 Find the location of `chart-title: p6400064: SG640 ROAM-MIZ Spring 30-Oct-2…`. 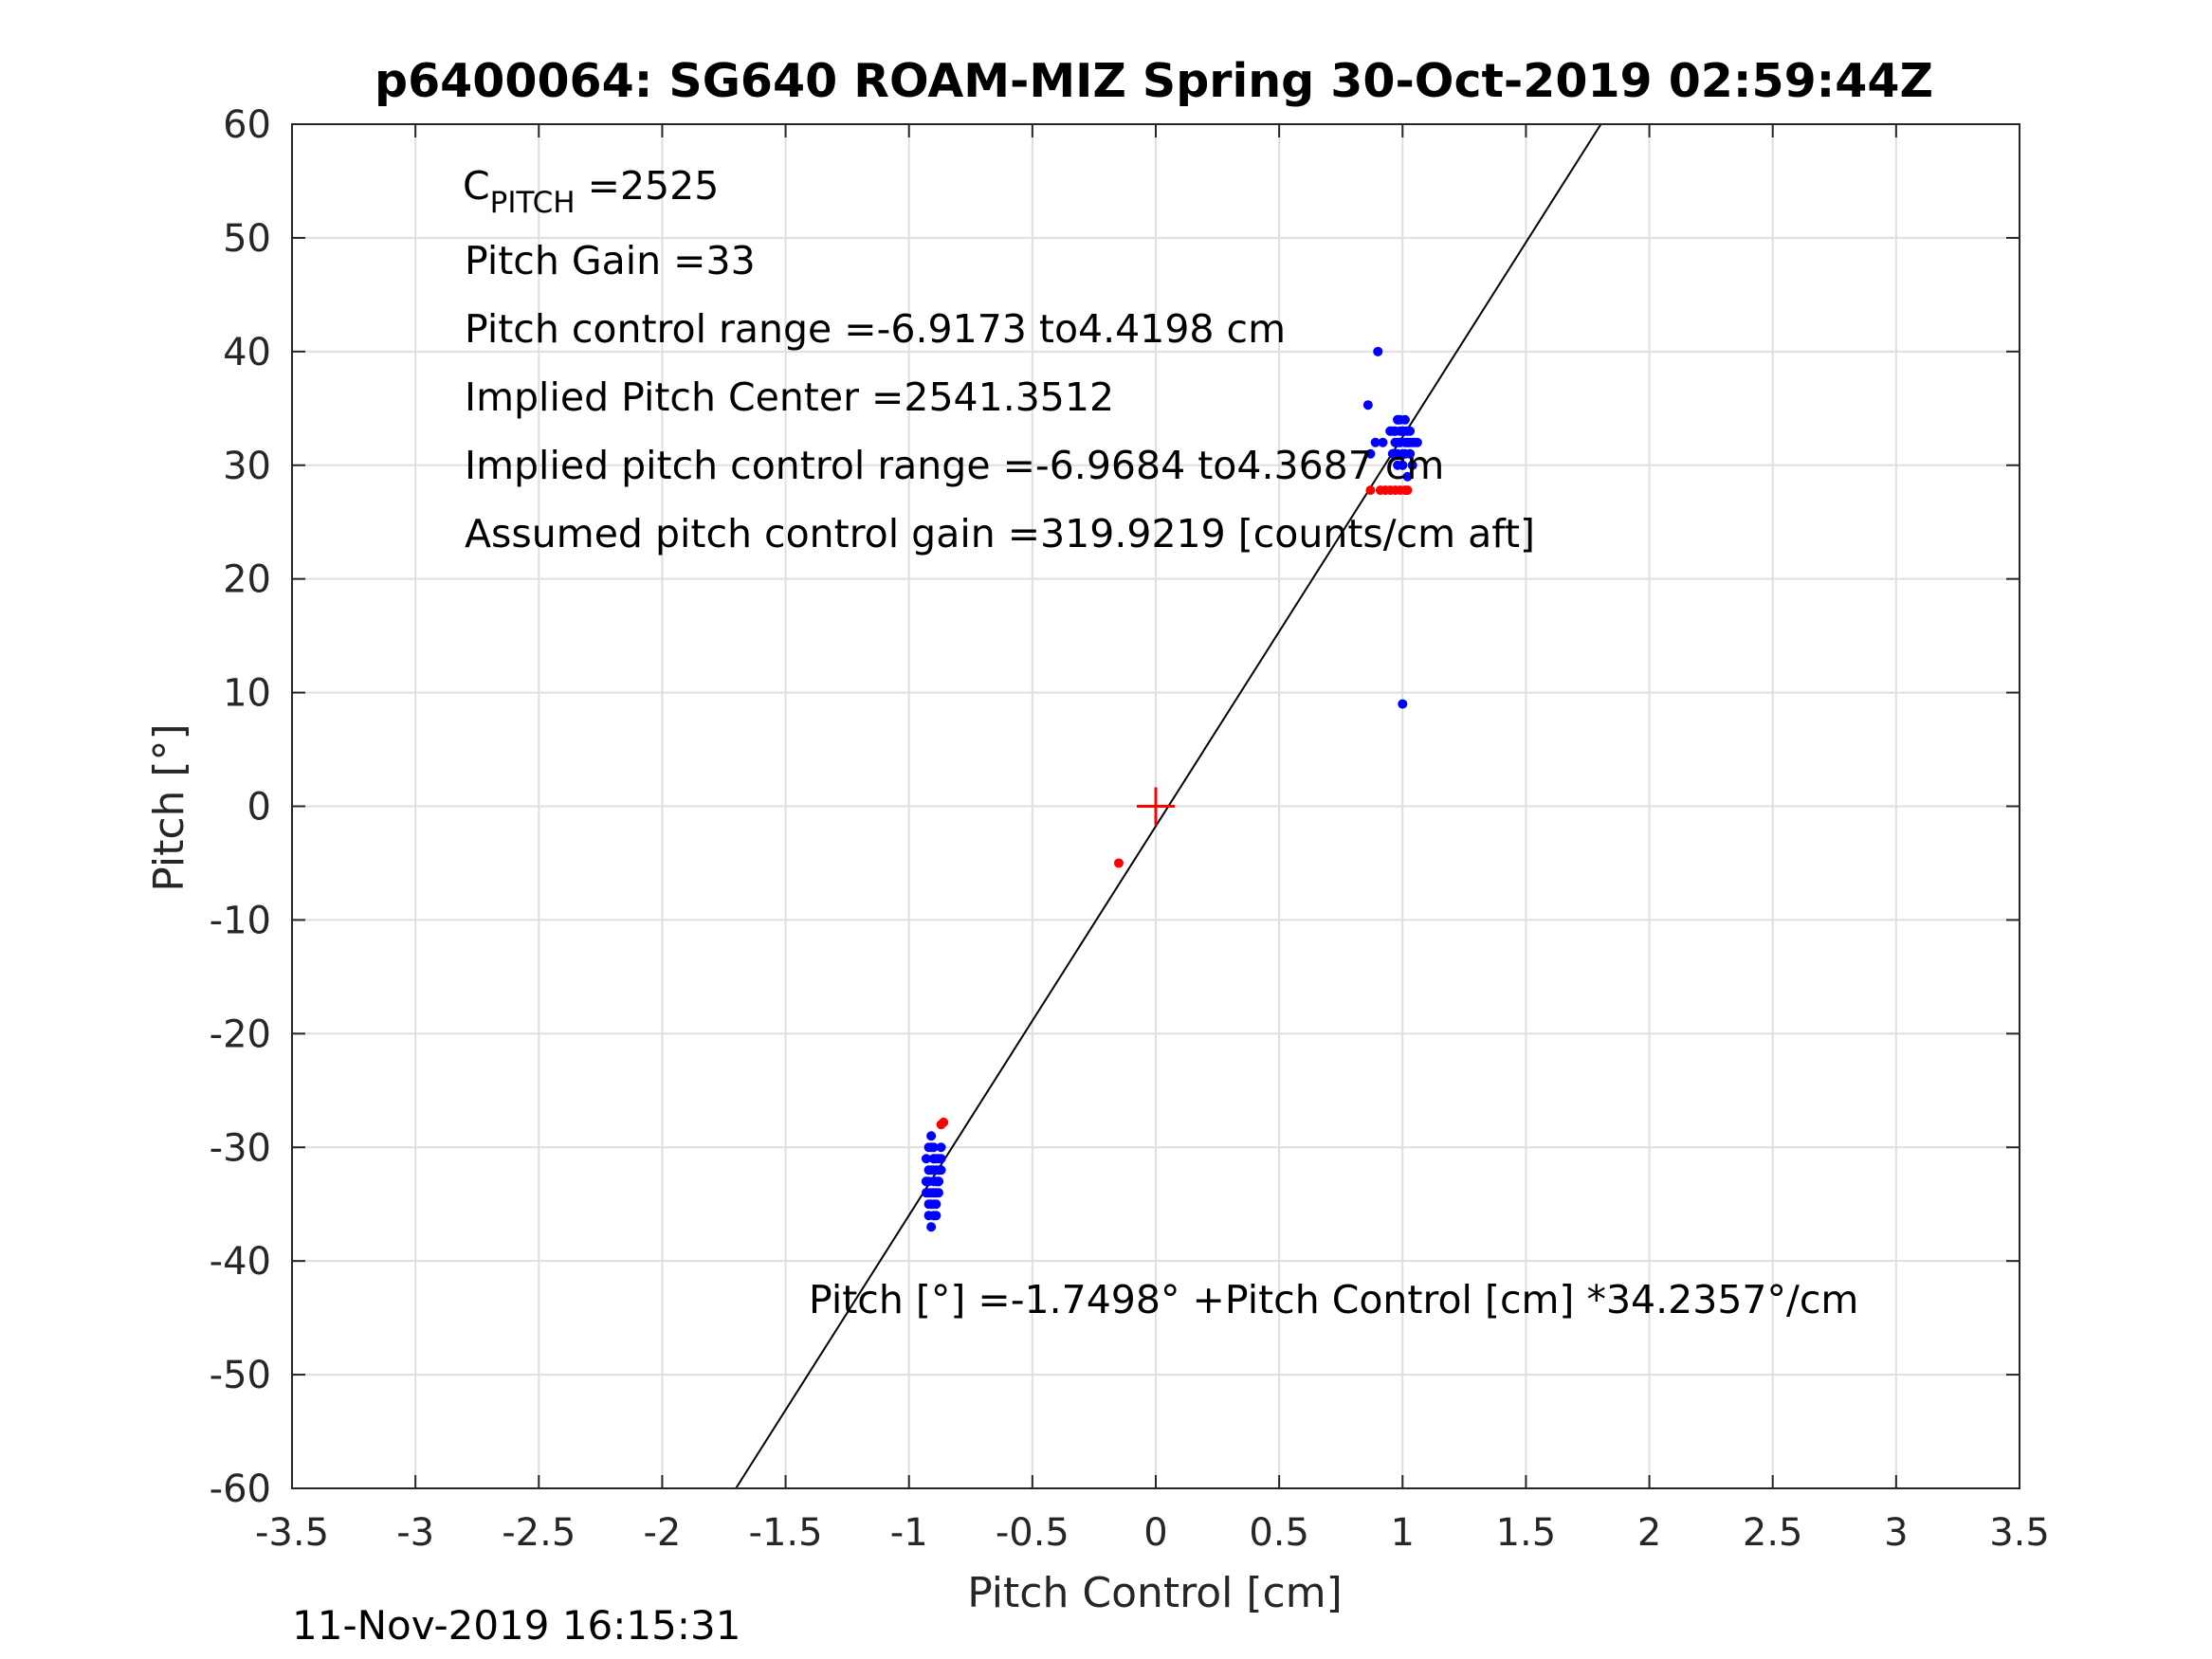

chart-title: p6400064: SG640 ROAM-MIZ Spring 30-Oct-2… is located at coordinates (1154, 81).